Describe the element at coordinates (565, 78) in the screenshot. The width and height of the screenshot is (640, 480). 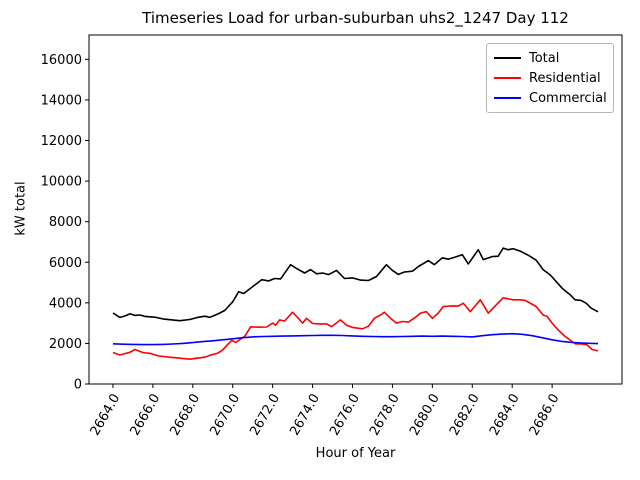
I see `legend-label: Residential` at that location.